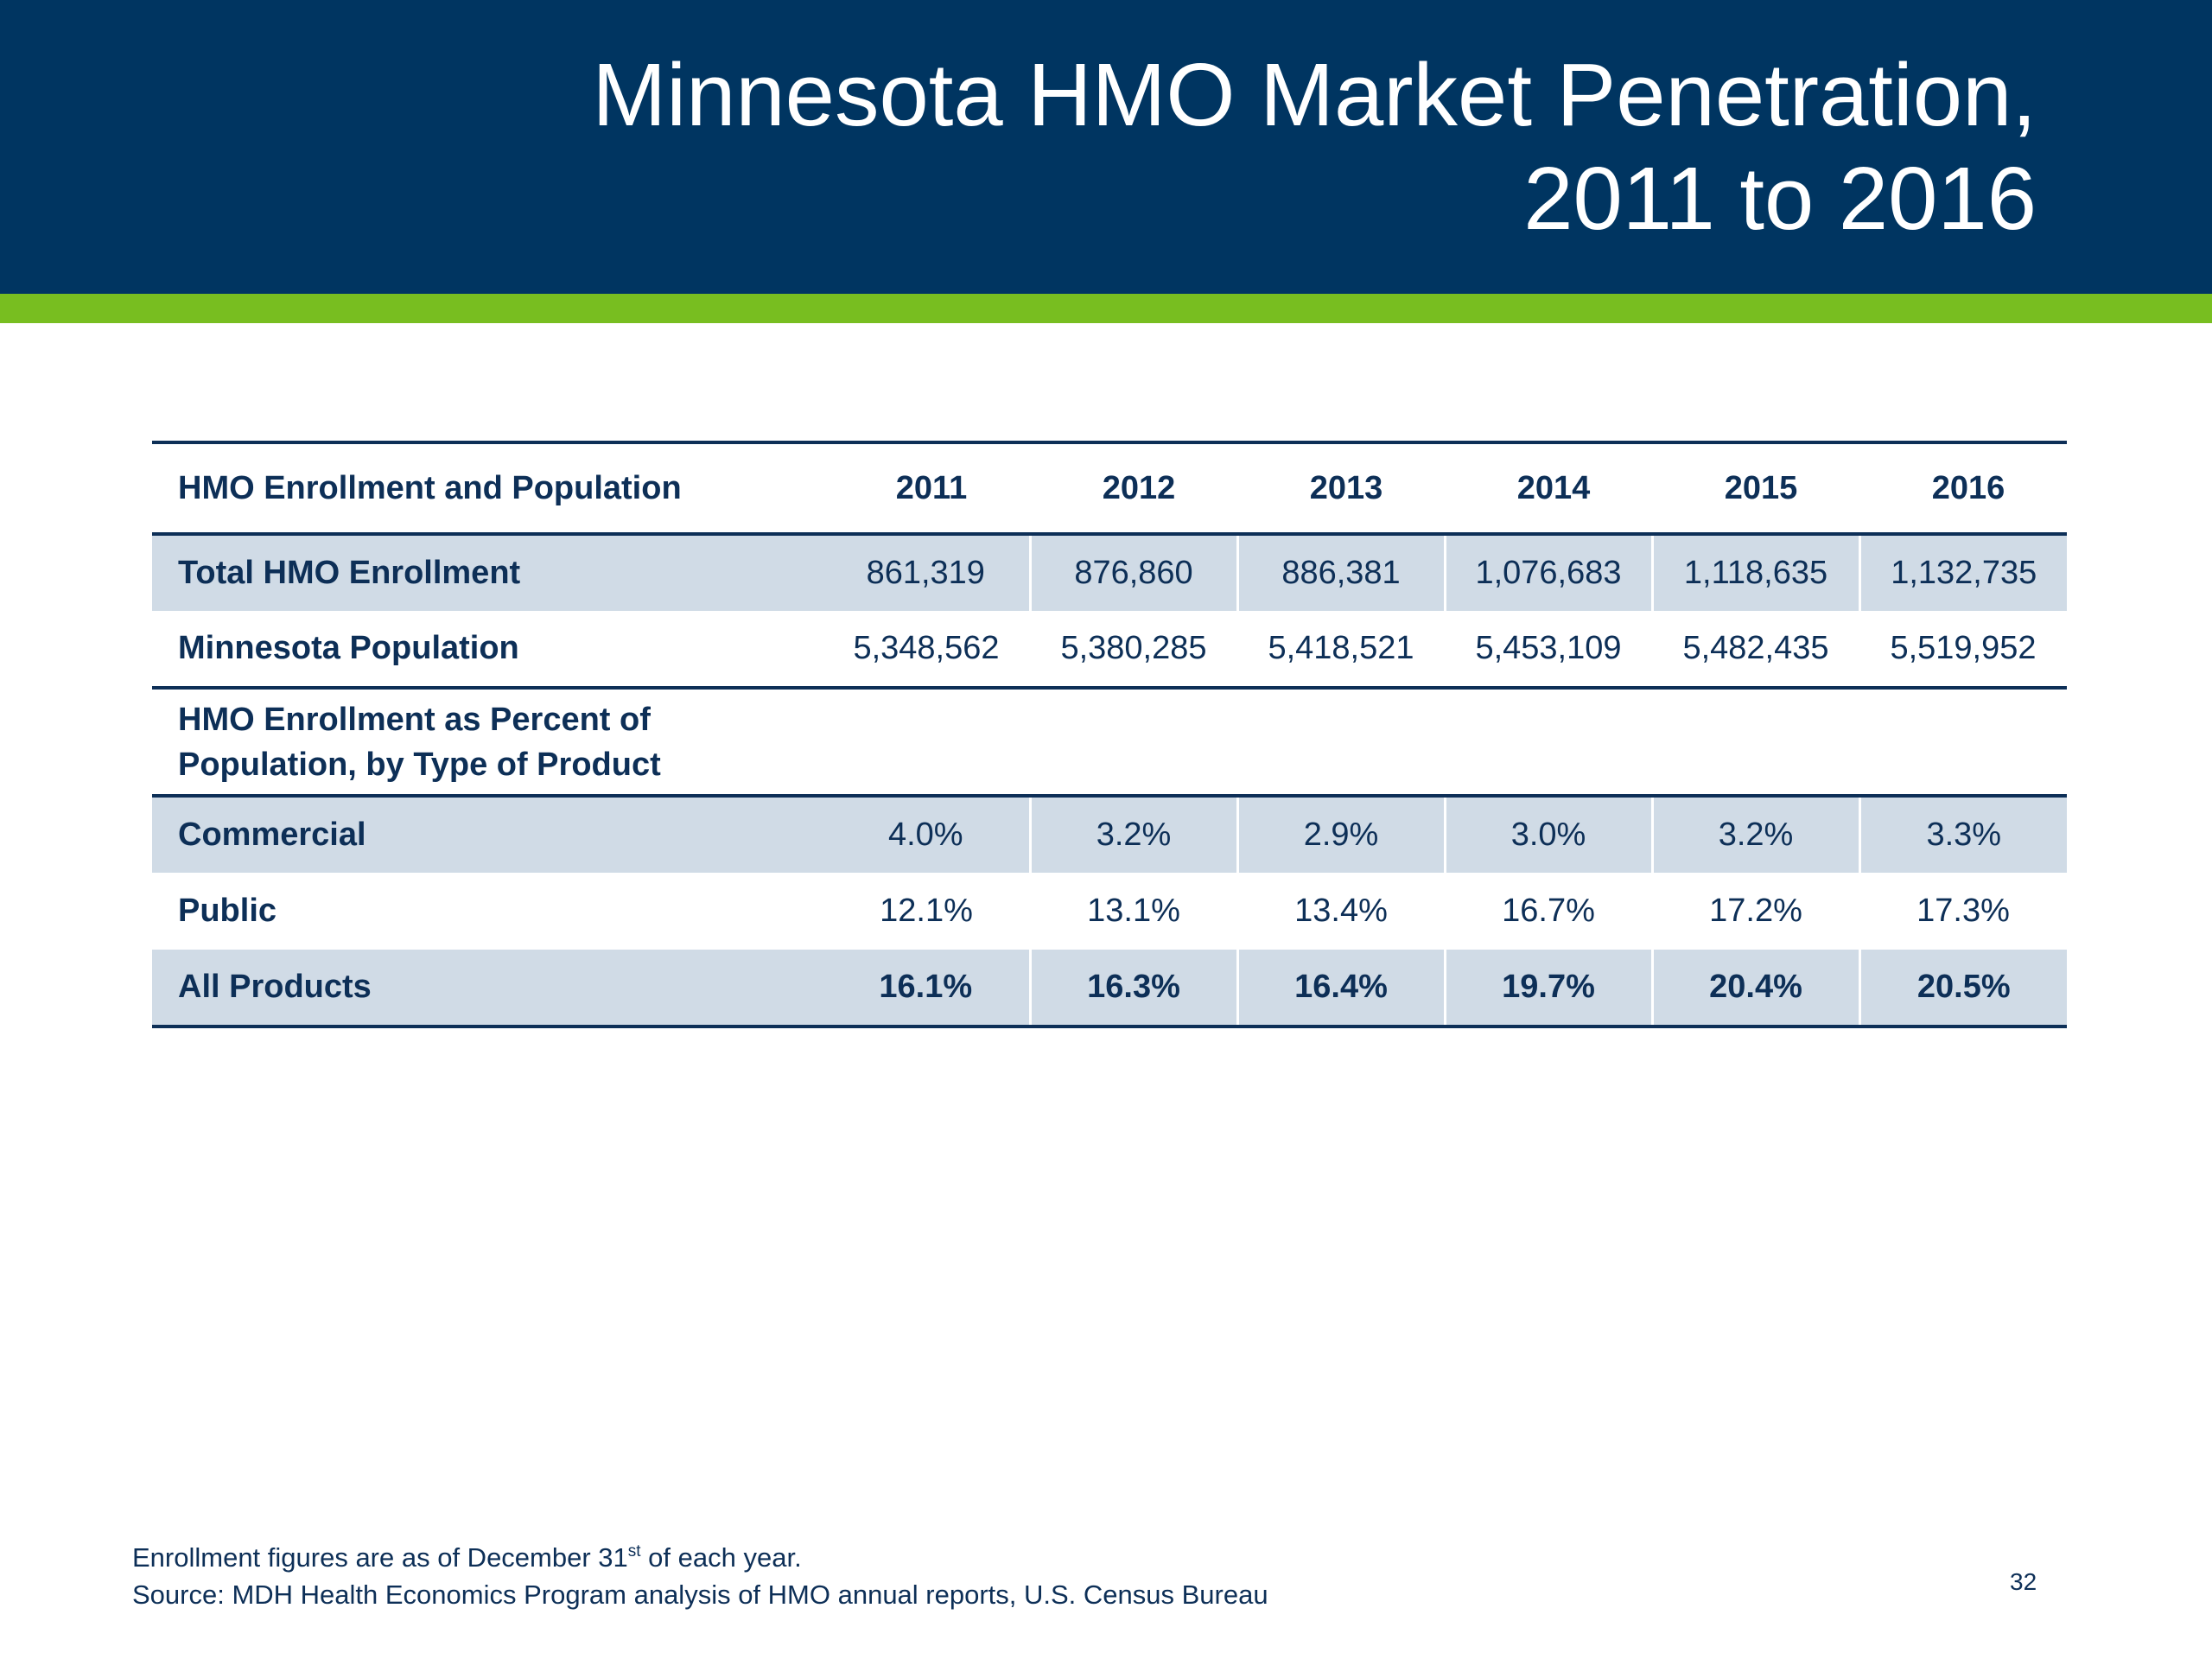 Image resolution: width=2212 pixels, height=1659 pixels. I want to click on table-cell: 5,418,521, so click(1341, 650).